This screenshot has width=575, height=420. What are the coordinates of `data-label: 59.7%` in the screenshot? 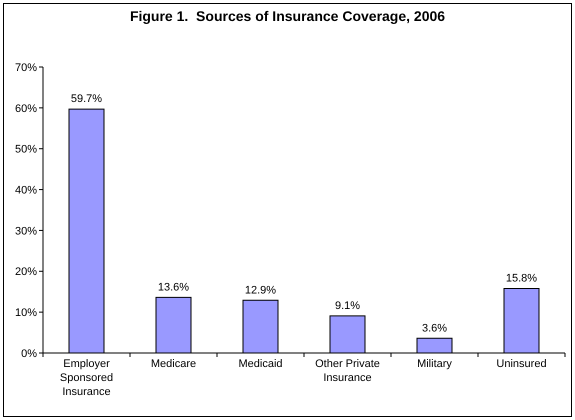 It's located at (86, 99).